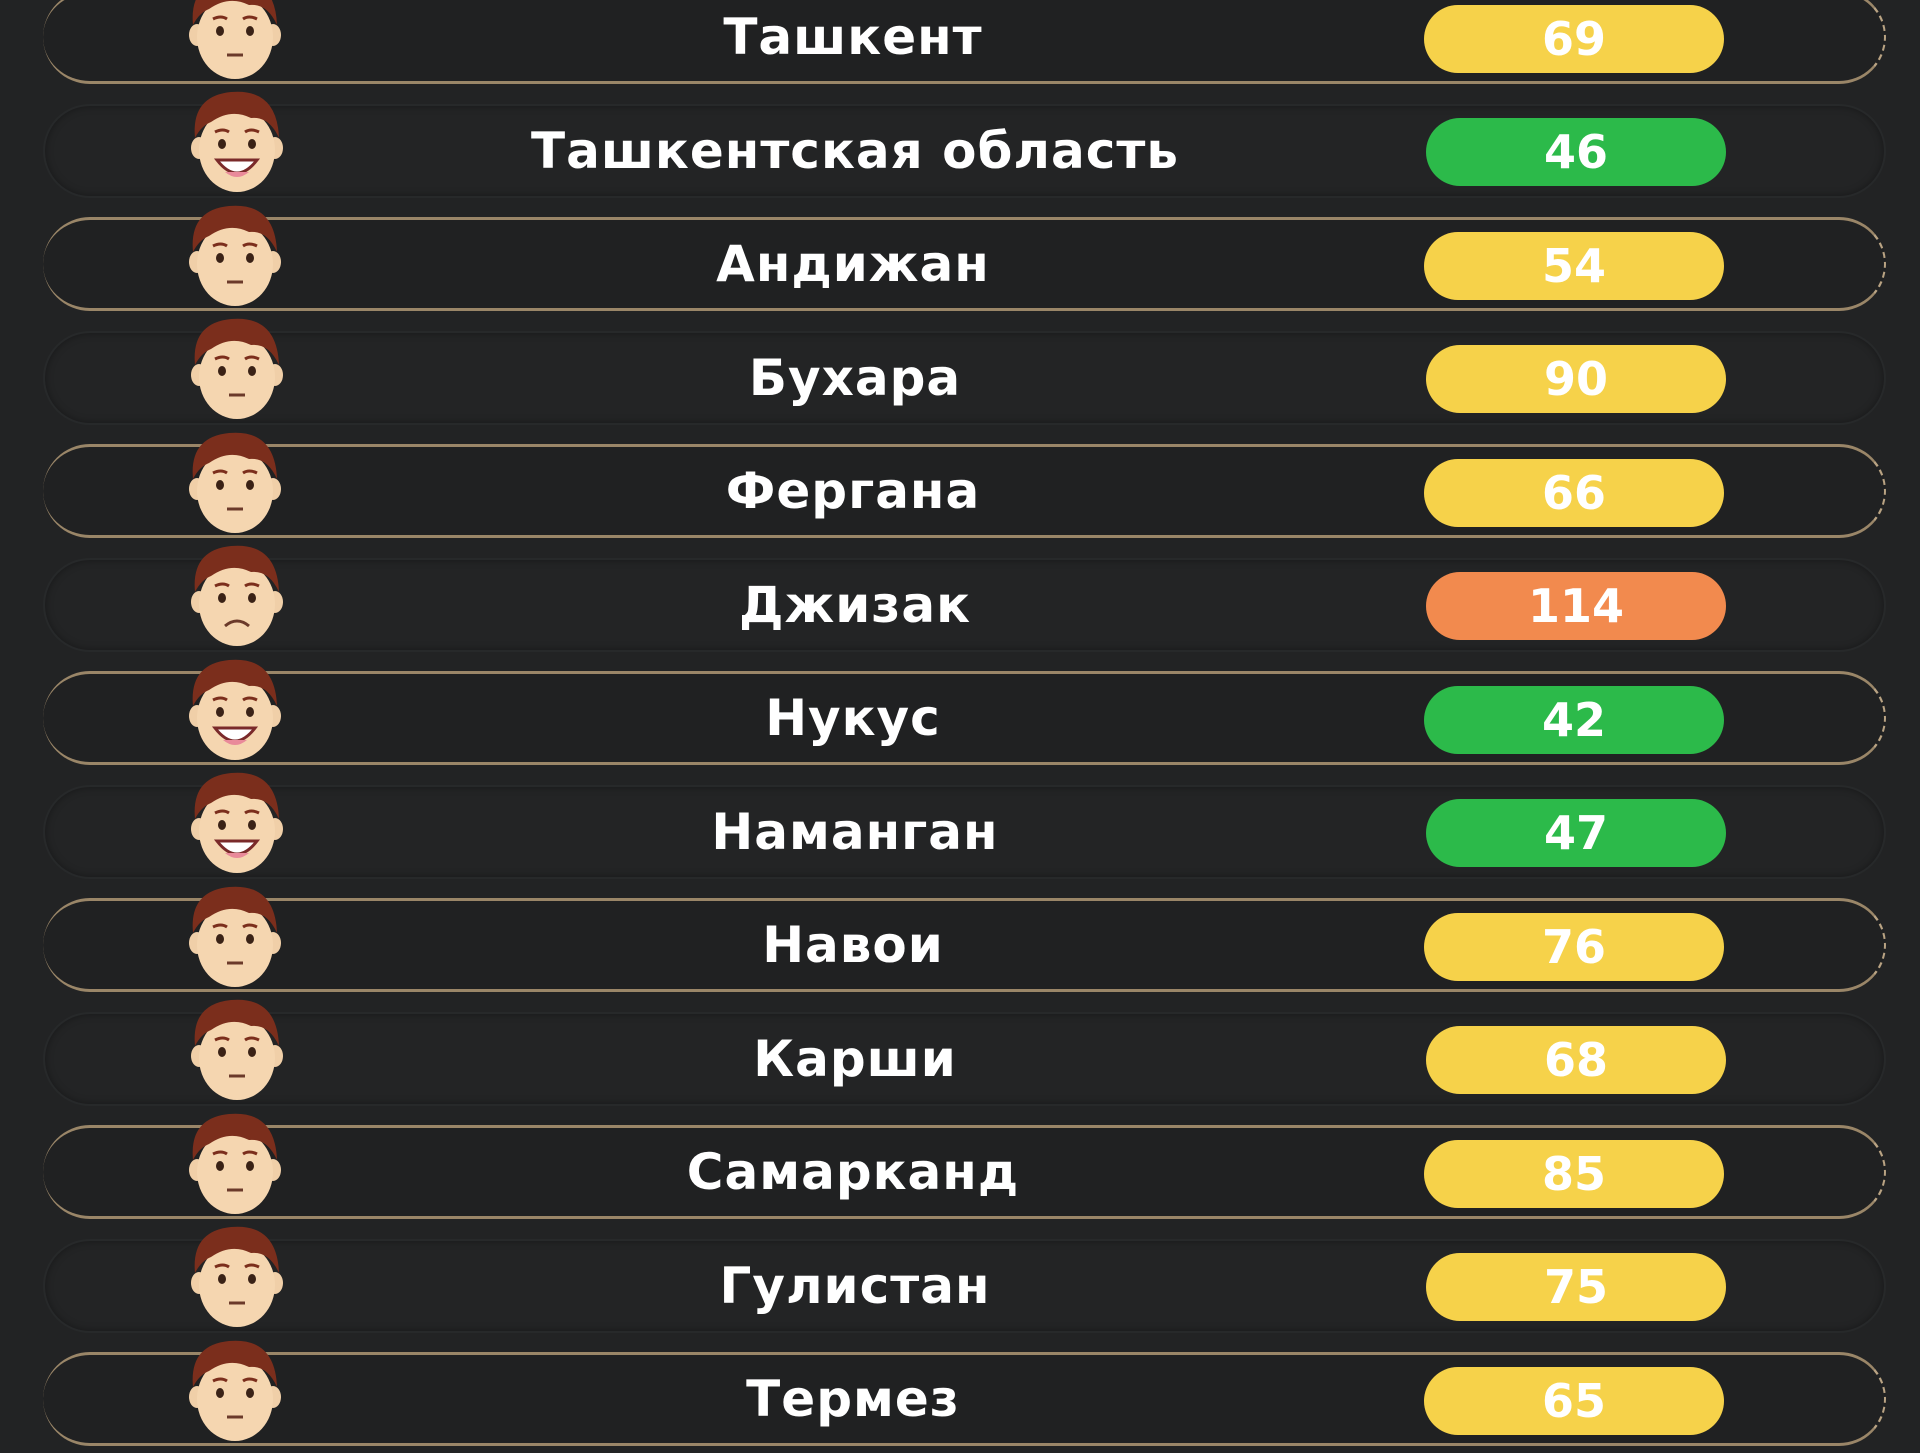 This screenshot has height=1453, width=1920. What do you see at coordinates (855, 831) in the screenshot?
I see `city-name: Наманган` at bounding box center [855, 831].